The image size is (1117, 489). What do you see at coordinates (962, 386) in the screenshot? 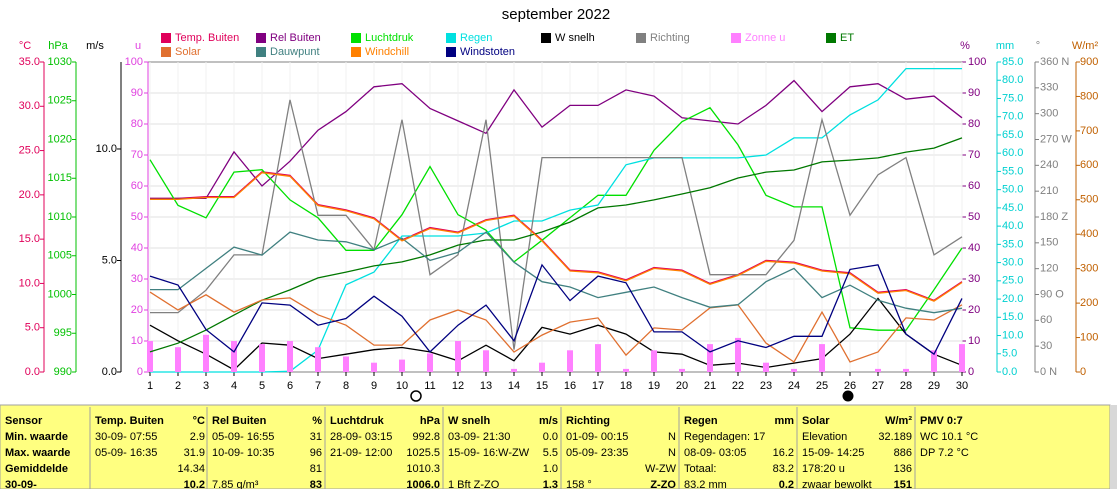
I see `x-tick-label: 30` at bounding box center [962, 386].